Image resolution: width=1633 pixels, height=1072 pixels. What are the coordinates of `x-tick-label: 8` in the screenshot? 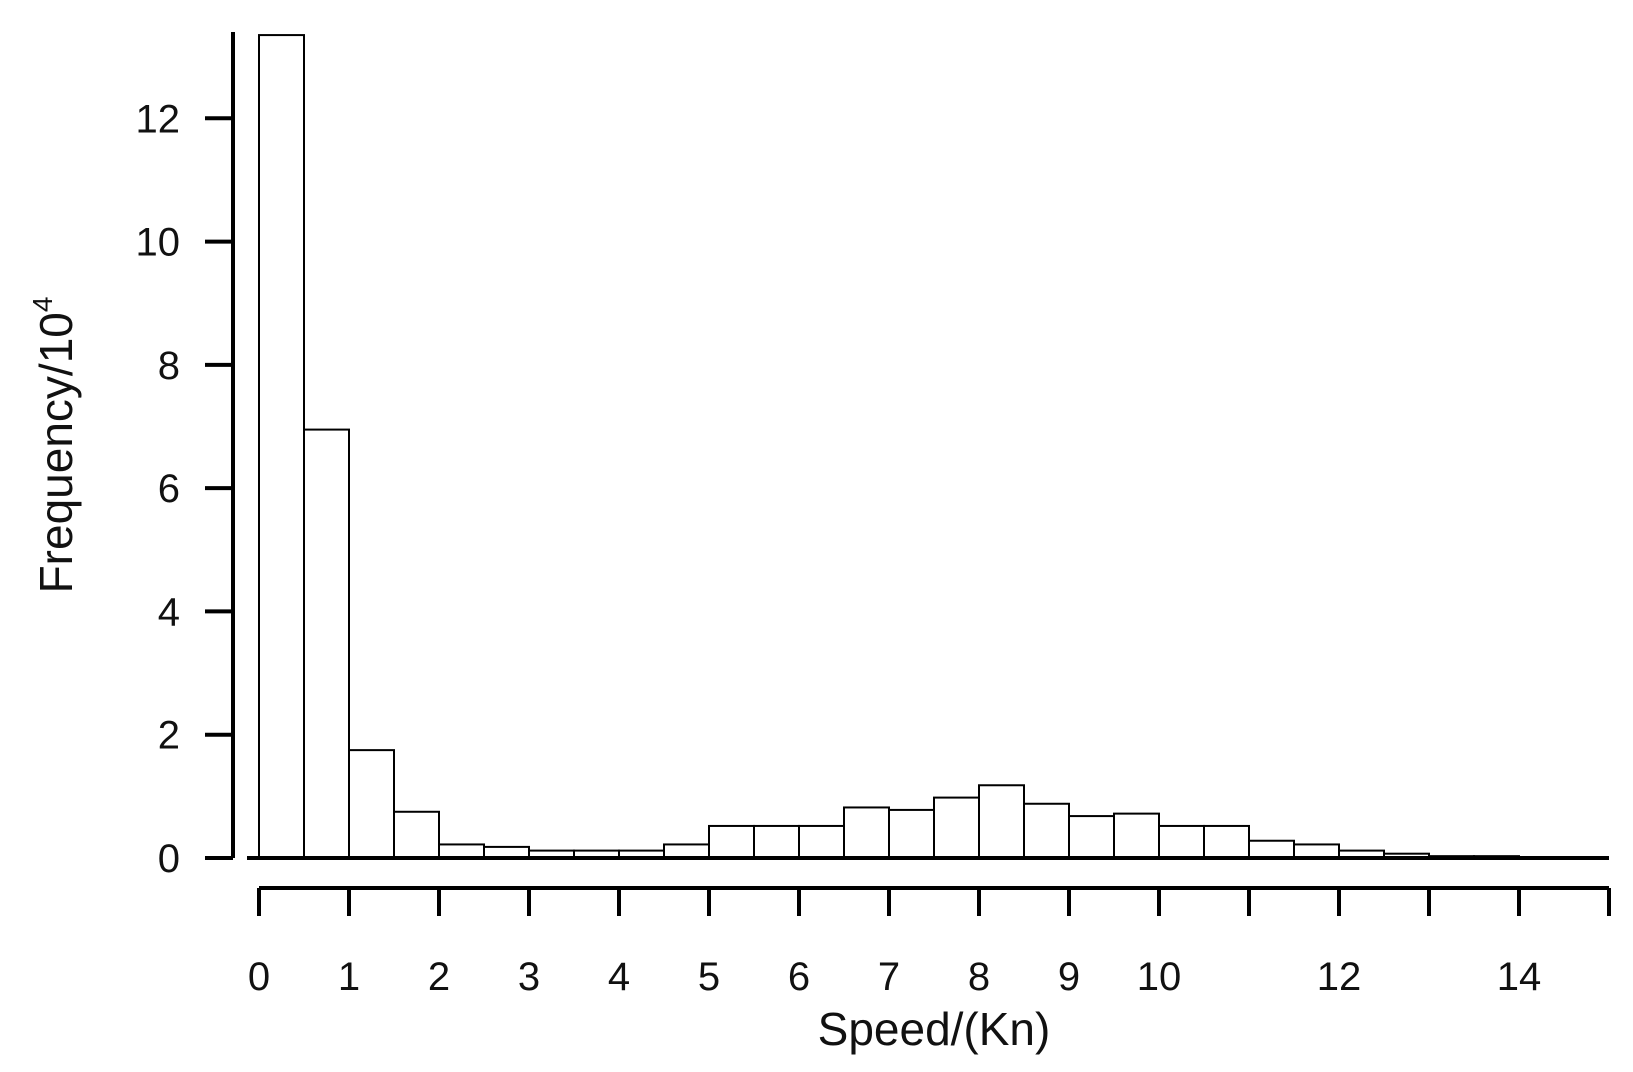 It's located at (979, 977).